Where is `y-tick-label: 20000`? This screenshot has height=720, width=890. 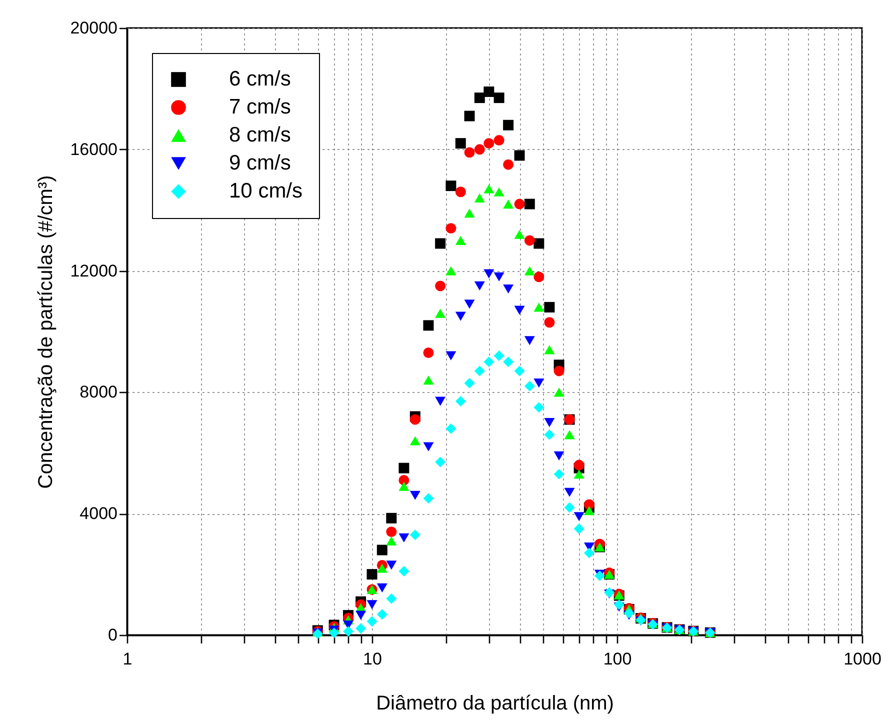 y-tick-label: 20000 is located at coordinates (94, 28).